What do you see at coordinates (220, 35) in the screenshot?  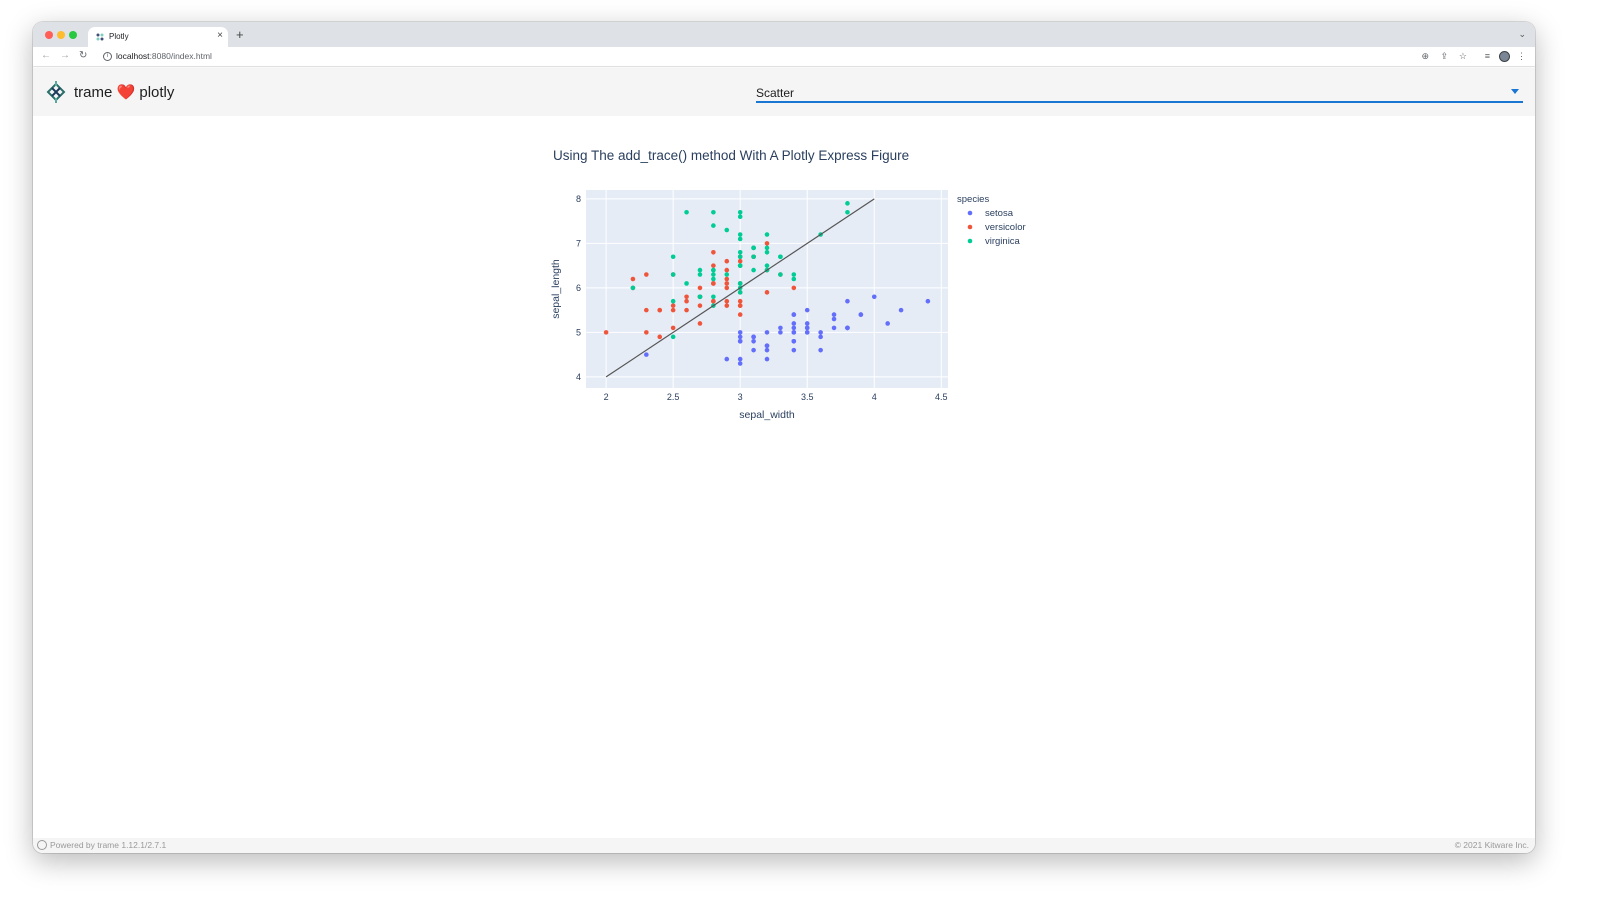 I see `tab-close-icon: ×` at bounding box center [220, 35].